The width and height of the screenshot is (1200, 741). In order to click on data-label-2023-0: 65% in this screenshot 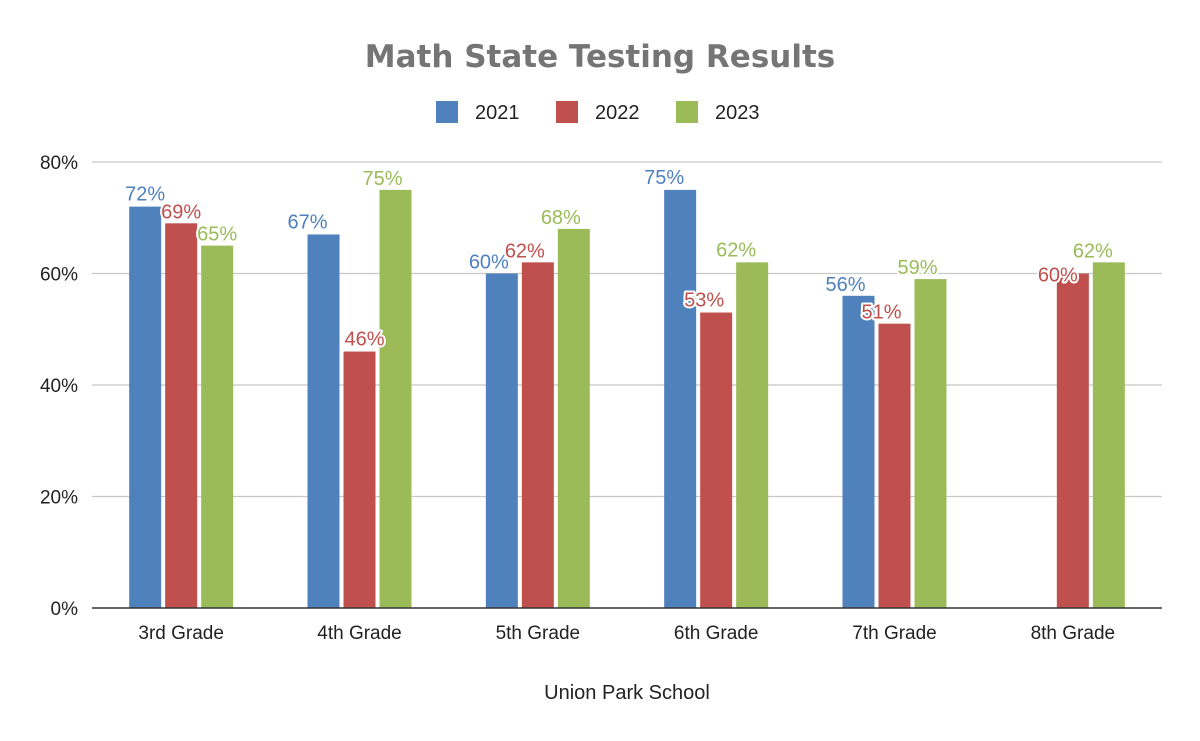, I will do `click(217, 235)`.